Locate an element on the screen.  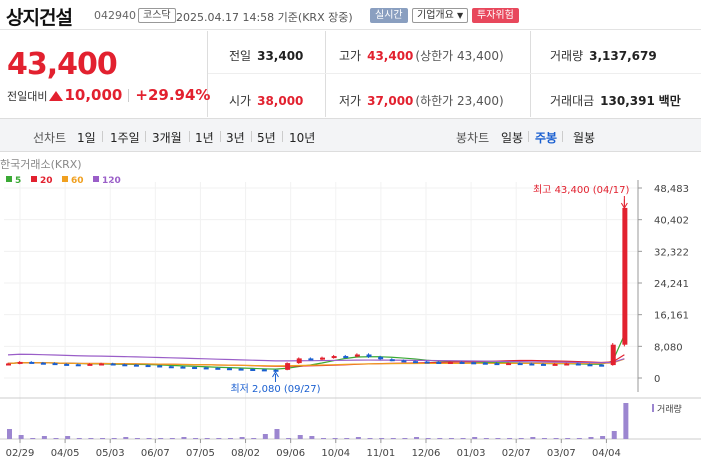
stock-name: 상지건설 is located at coordinates (39, 18).